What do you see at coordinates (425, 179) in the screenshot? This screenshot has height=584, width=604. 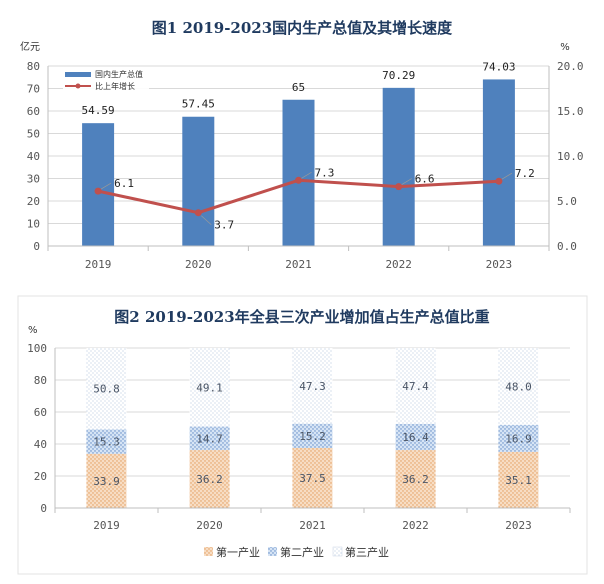 I see `growth-value-label: 6.6` at bounding box center [425, 179].